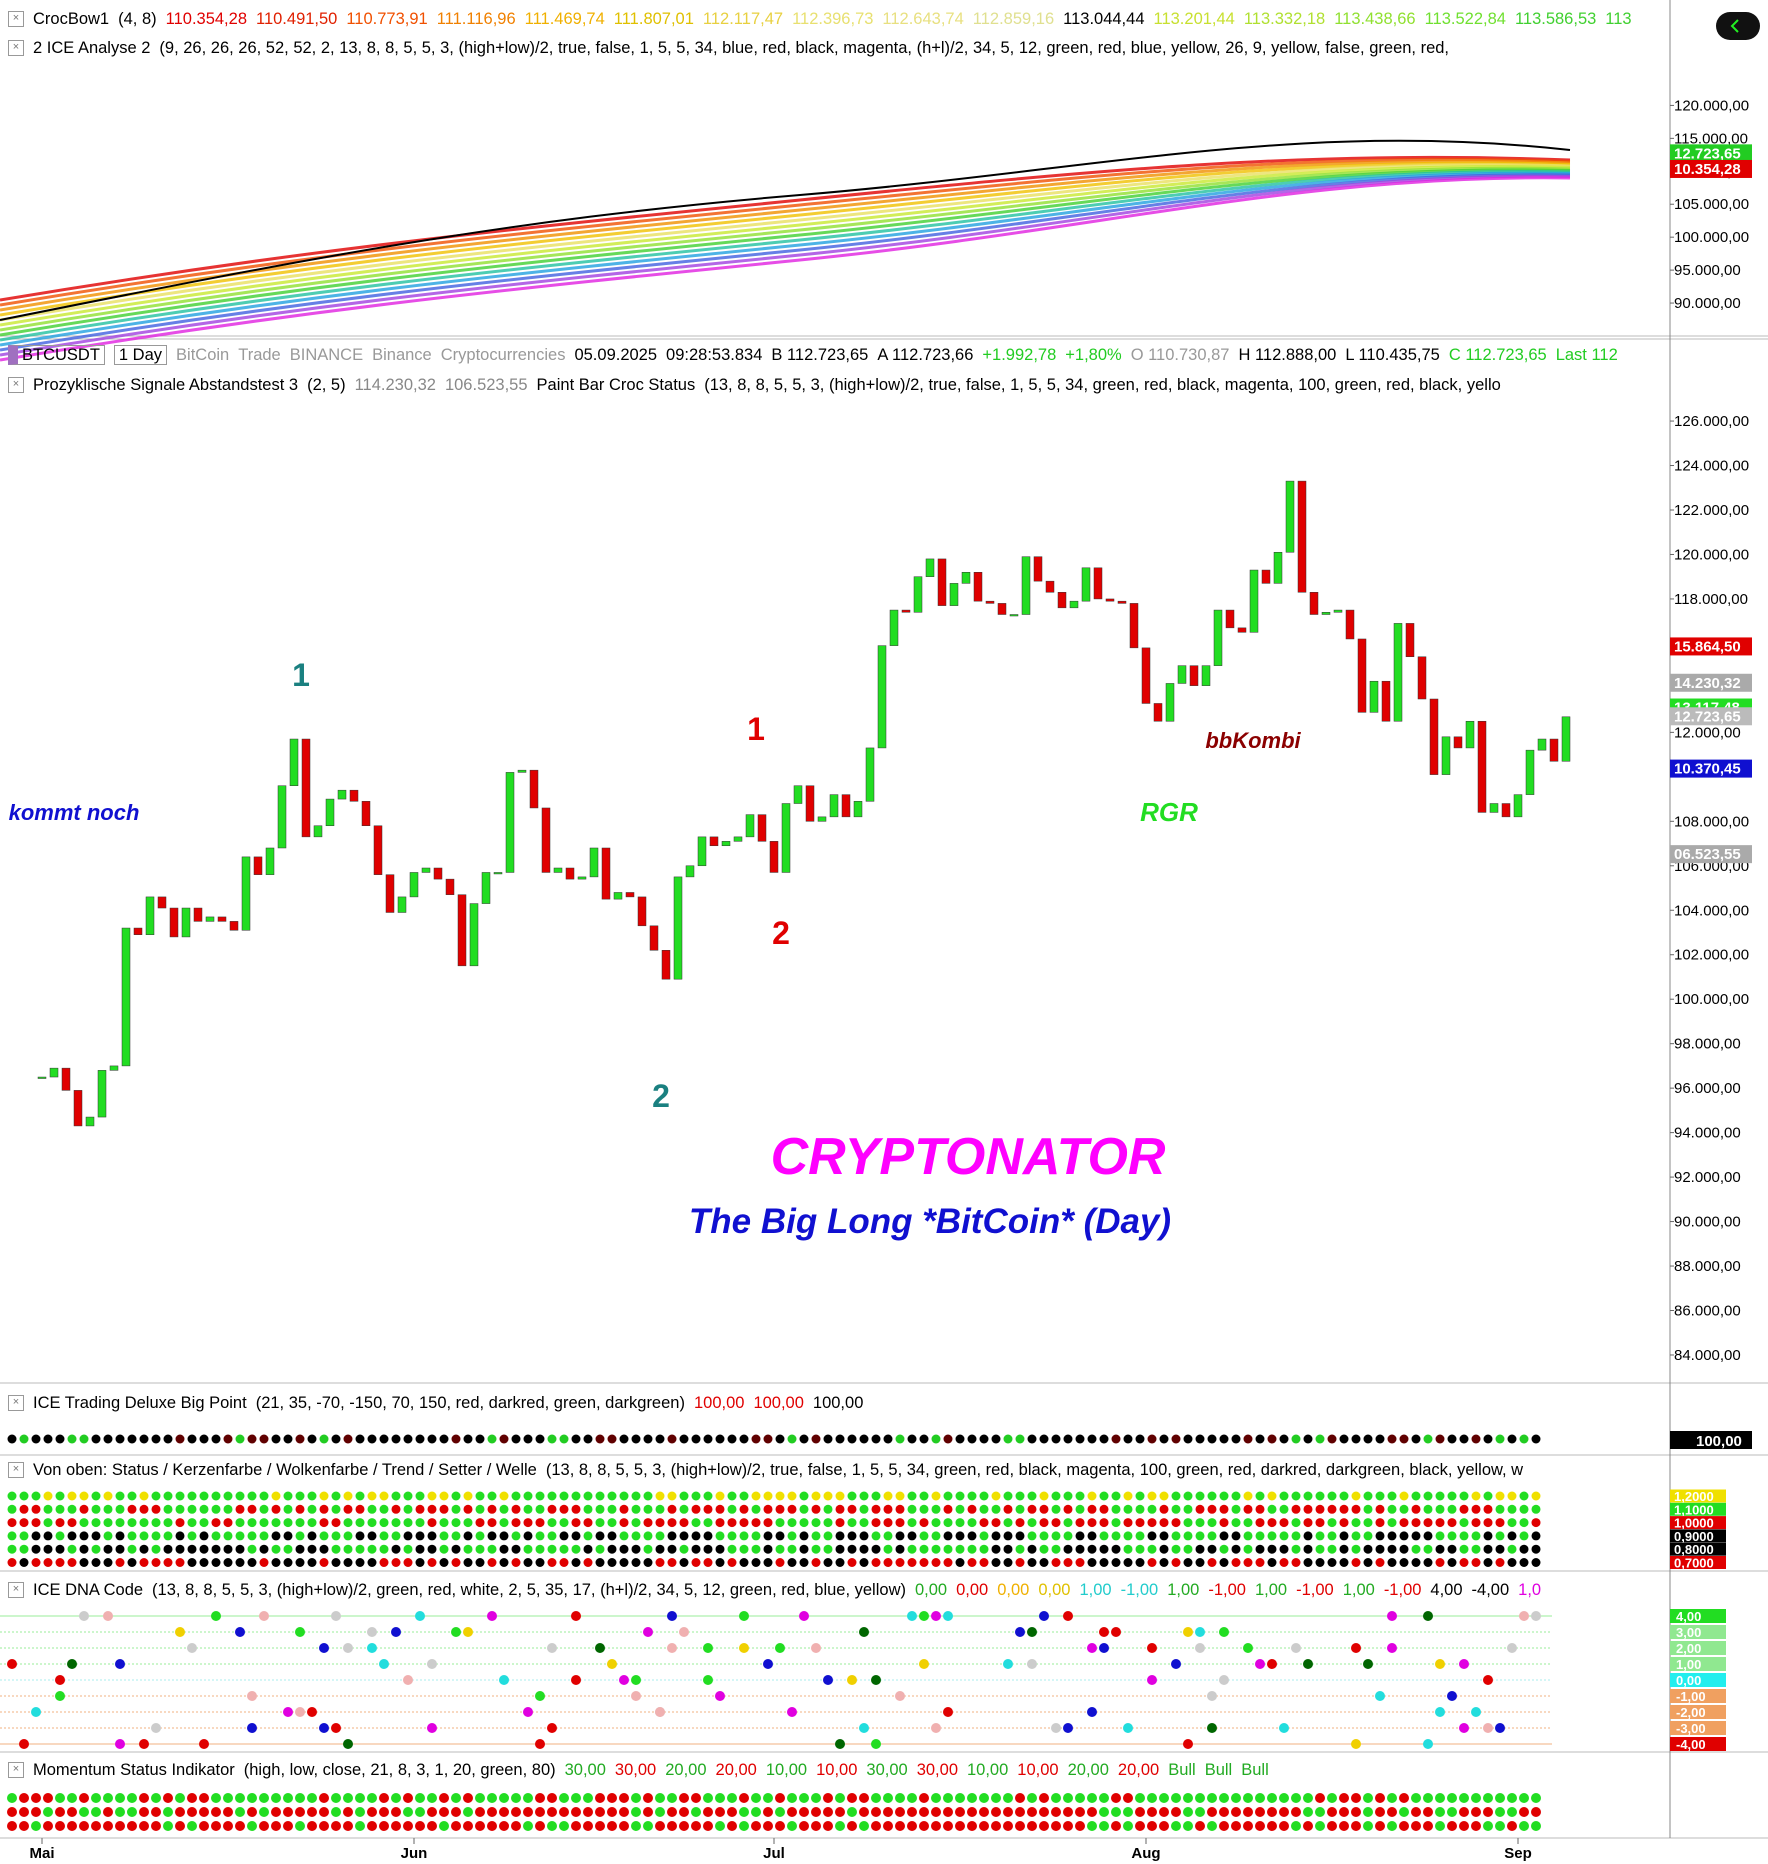 The height and width of the screenshot is (1864, 1768). Describe the element at coordinates (1183, 1589) in the screenshot. I see `header-text: 1,00` at that location.